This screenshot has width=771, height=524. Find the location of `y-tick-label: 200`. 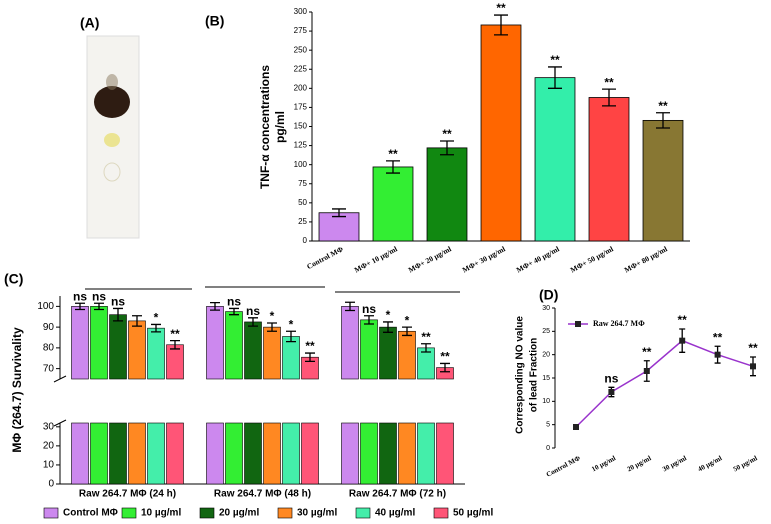

y-tick-label: 200 is located at coordinates (301, 87).